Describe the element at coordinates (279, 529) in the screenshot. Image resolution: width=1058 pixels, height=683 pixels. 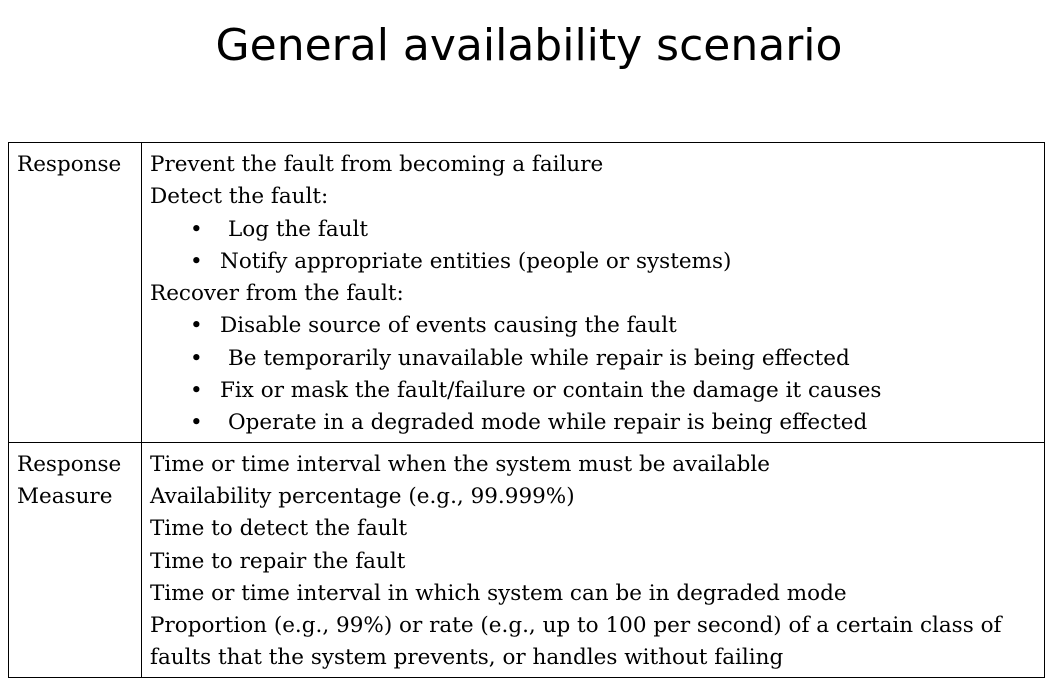
I see `measure-line: Time to detect the fault` at that location.